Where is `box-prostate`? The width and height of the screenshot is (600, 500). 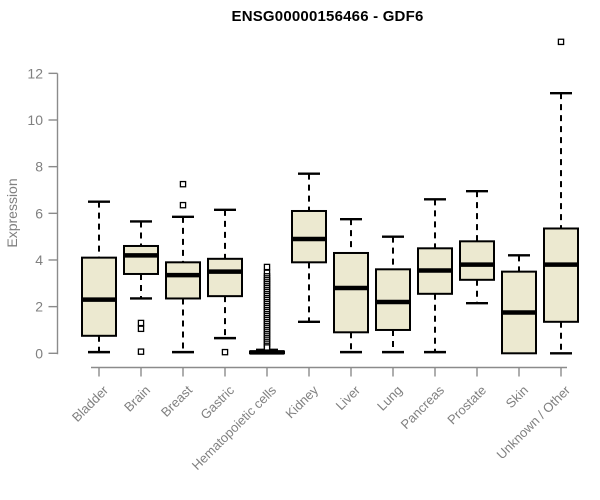 box-prostate is located at coordinates (477, 247).